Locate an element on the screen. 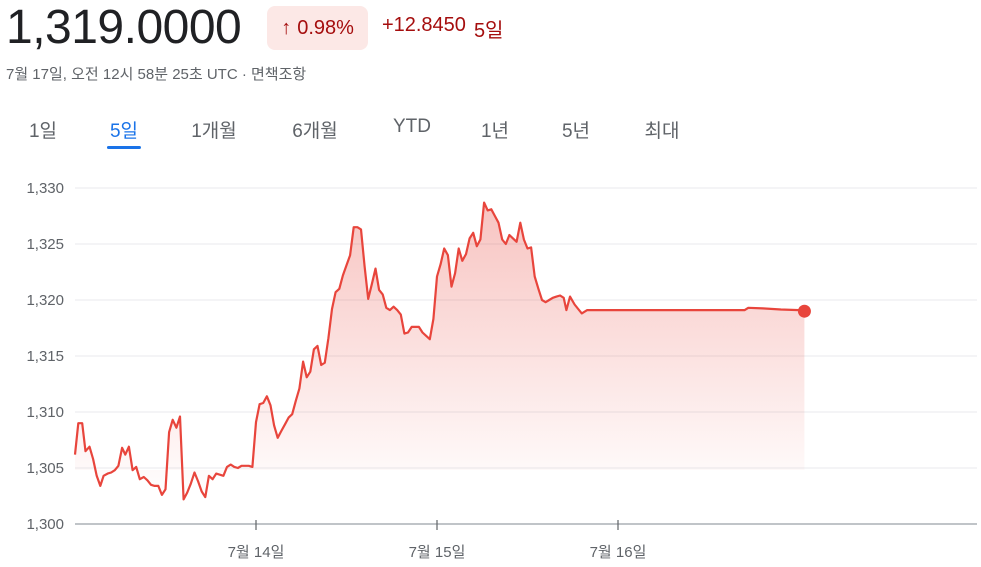 Image resolution: width=981 pixels, height=567 pixels. tab-1m: 1개월 is located at coordinates (214, 131).